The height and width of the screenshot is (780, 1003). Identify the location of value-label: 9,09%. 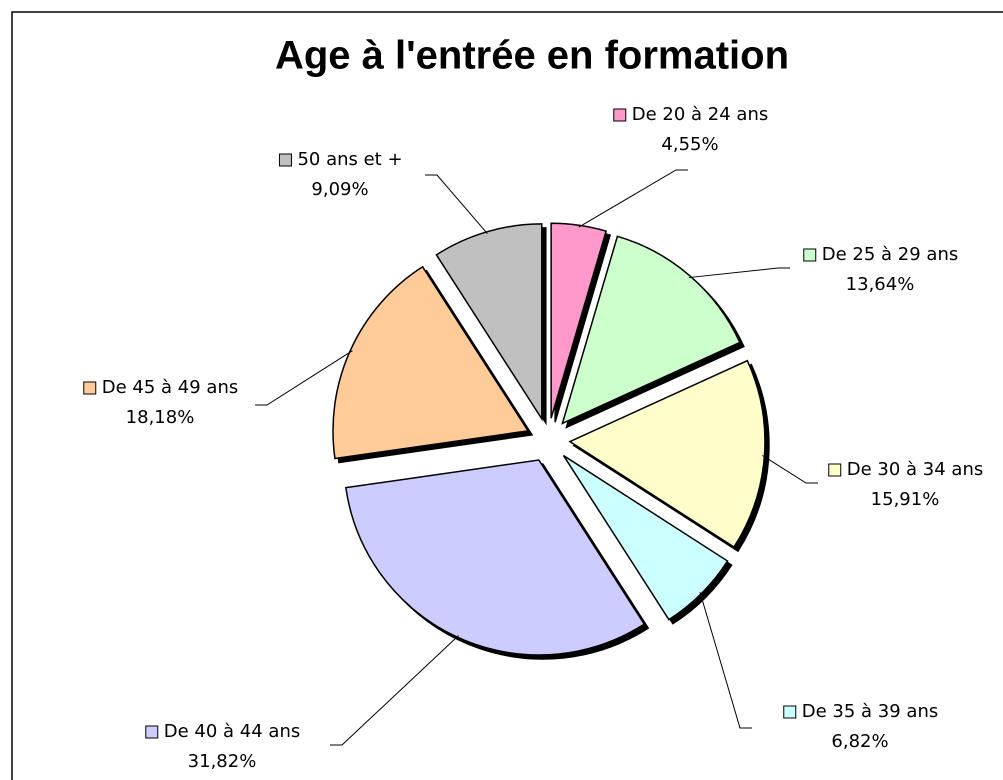
(339, 189).